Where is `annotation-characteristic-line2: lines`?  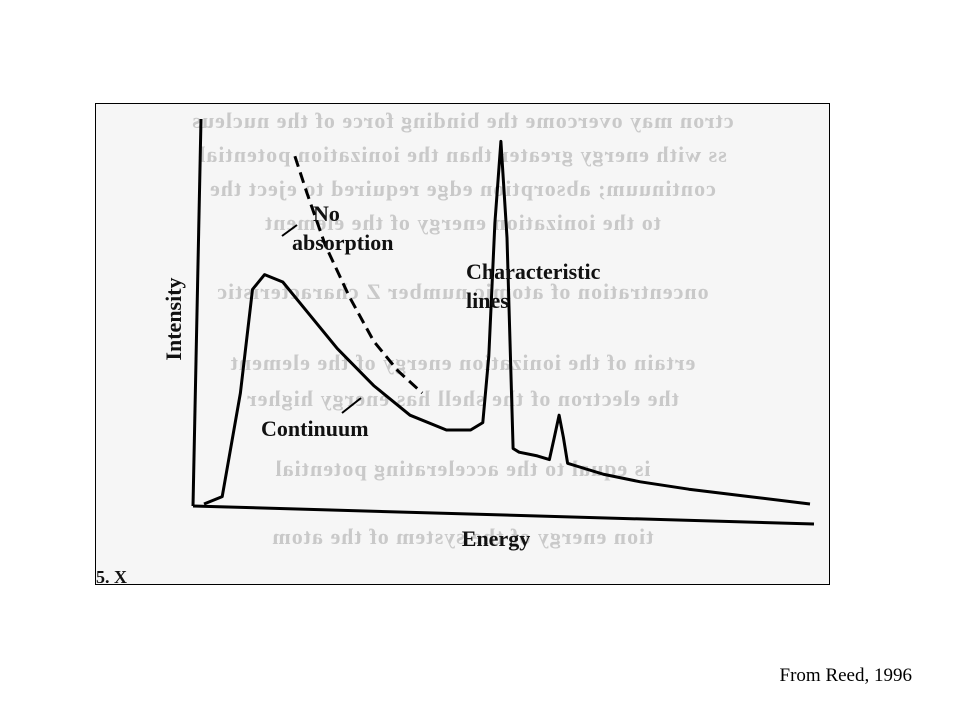
annotation-characteristic-line2: lines is located at coordinates (487, 300).